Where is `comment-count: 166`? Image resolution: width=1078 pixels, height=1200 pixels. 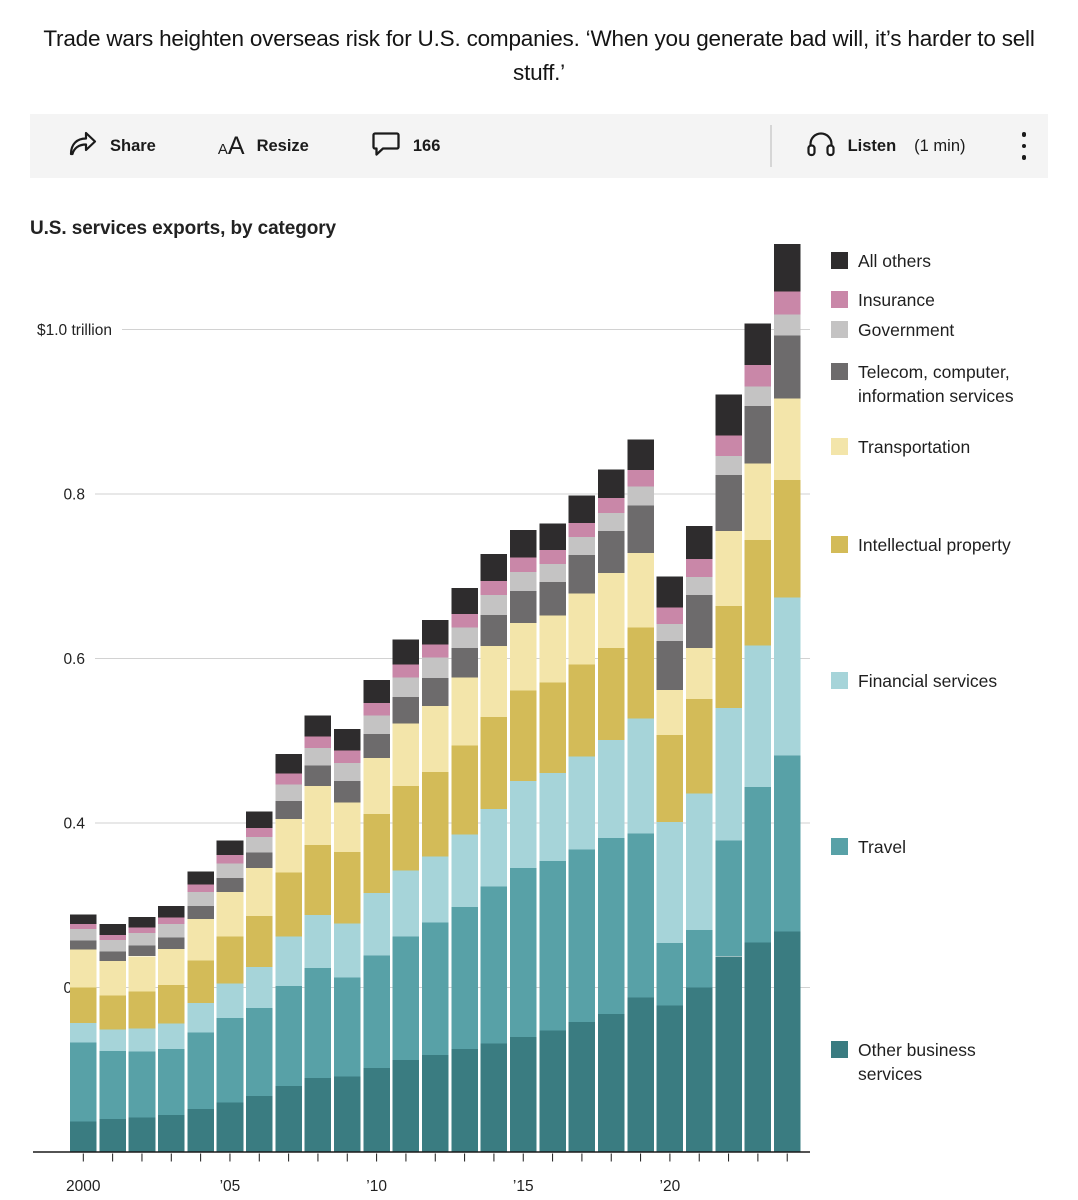
comment-count: 166 is located at coordinates (426, 145).